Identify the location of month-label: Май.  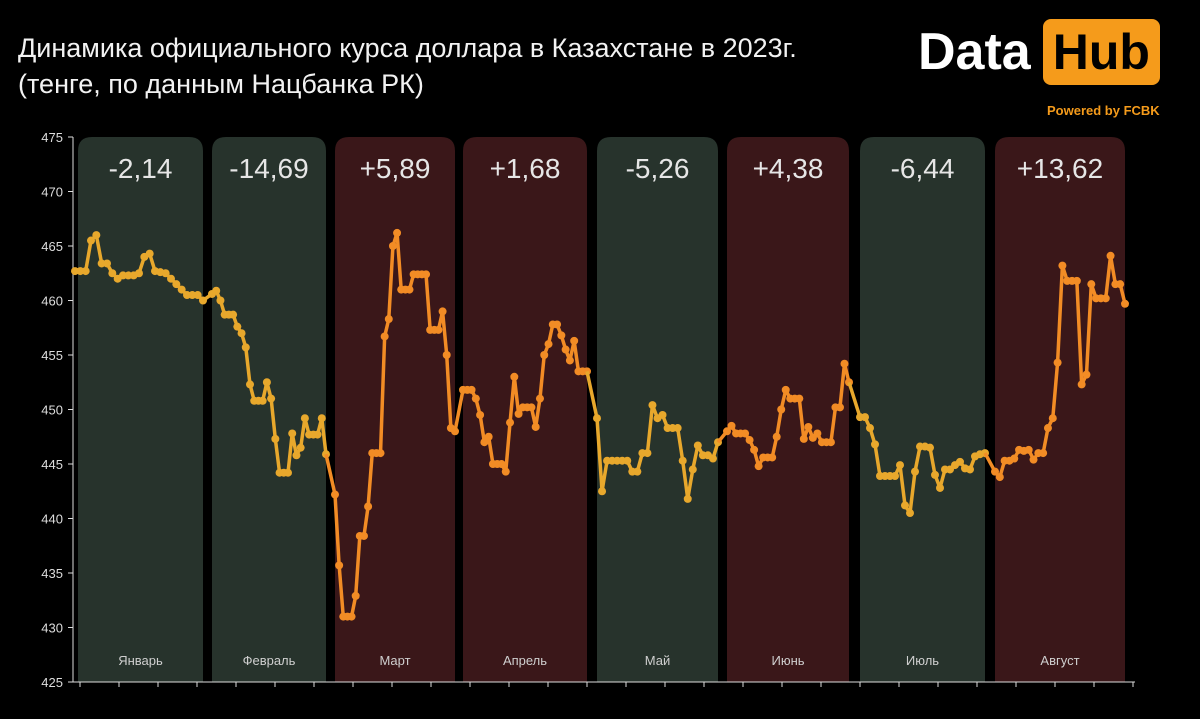
(657, 660).